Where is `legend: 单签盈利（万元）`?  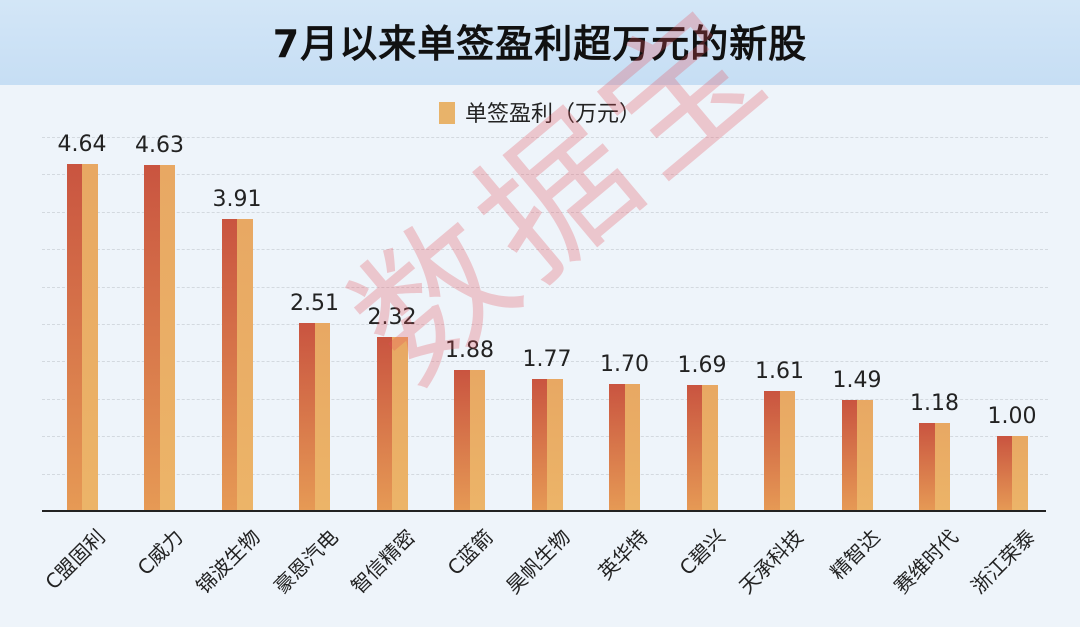
legend: 单签盈利（万元） is located at coordinates (540, 112).